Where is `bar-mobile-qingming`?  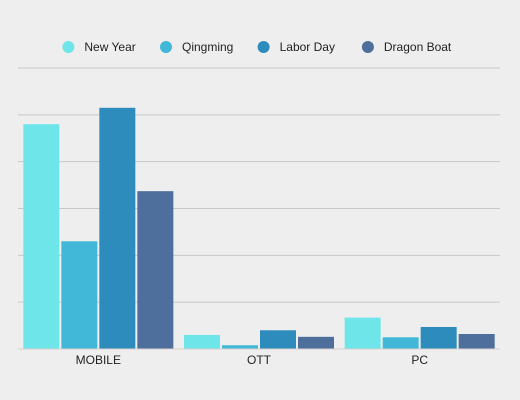 bar-mobile-qingming is located at coordinates (79, 295).